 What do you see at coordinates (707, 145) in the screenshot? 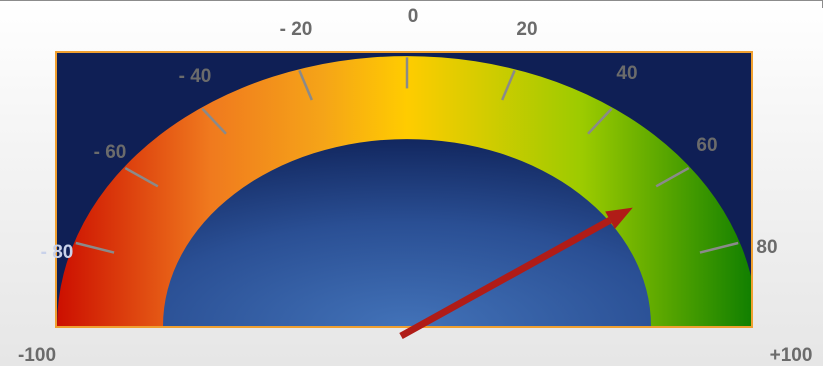
I see `tick-label-60: 60` at bounding box center [707, 145].